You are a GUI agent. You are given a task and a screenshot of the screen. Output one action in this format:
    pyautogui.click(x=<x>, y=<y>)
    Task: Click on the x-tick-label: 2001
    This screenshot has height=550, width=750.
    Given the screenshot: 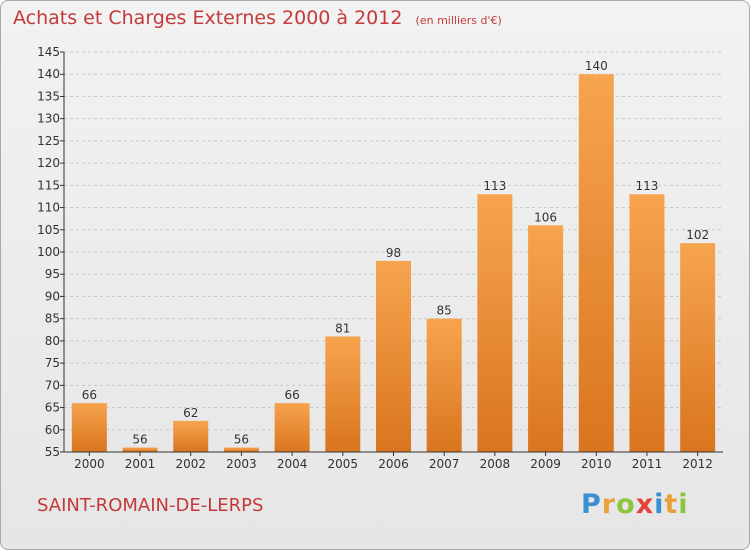 What is the action you would take?
    pyautogui.click(x=140, y=464)
    